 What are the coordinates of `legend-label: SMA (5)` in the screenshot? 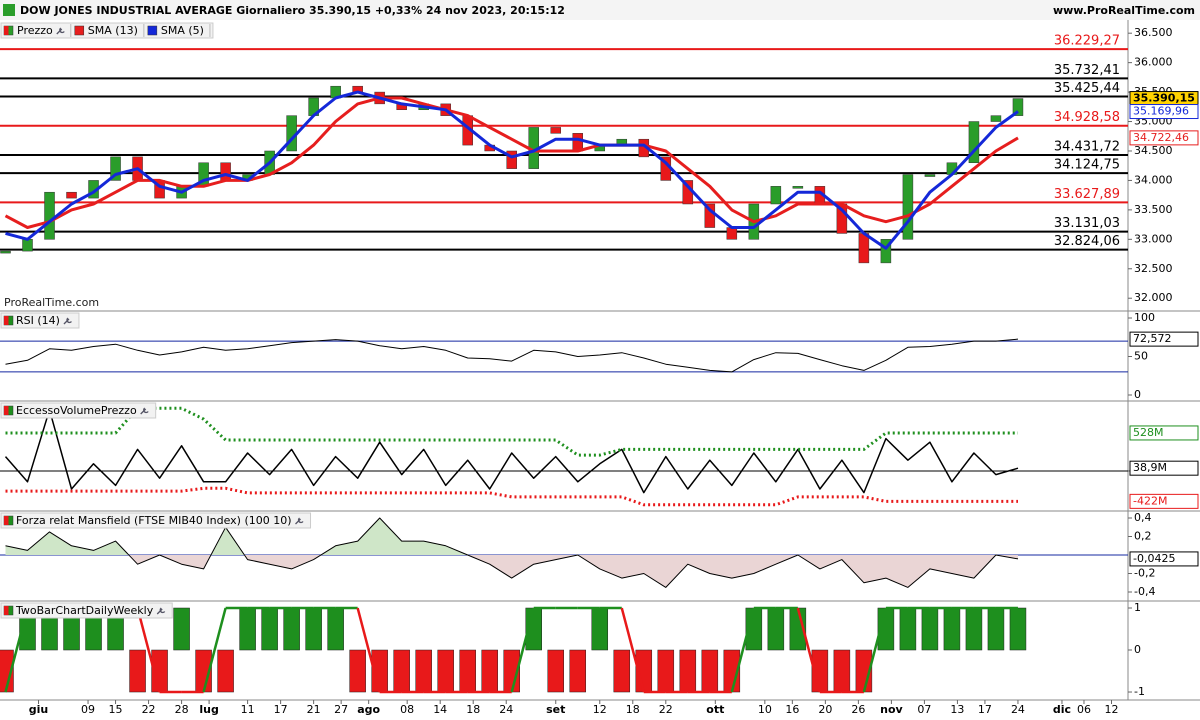 It's located at (182, 30).